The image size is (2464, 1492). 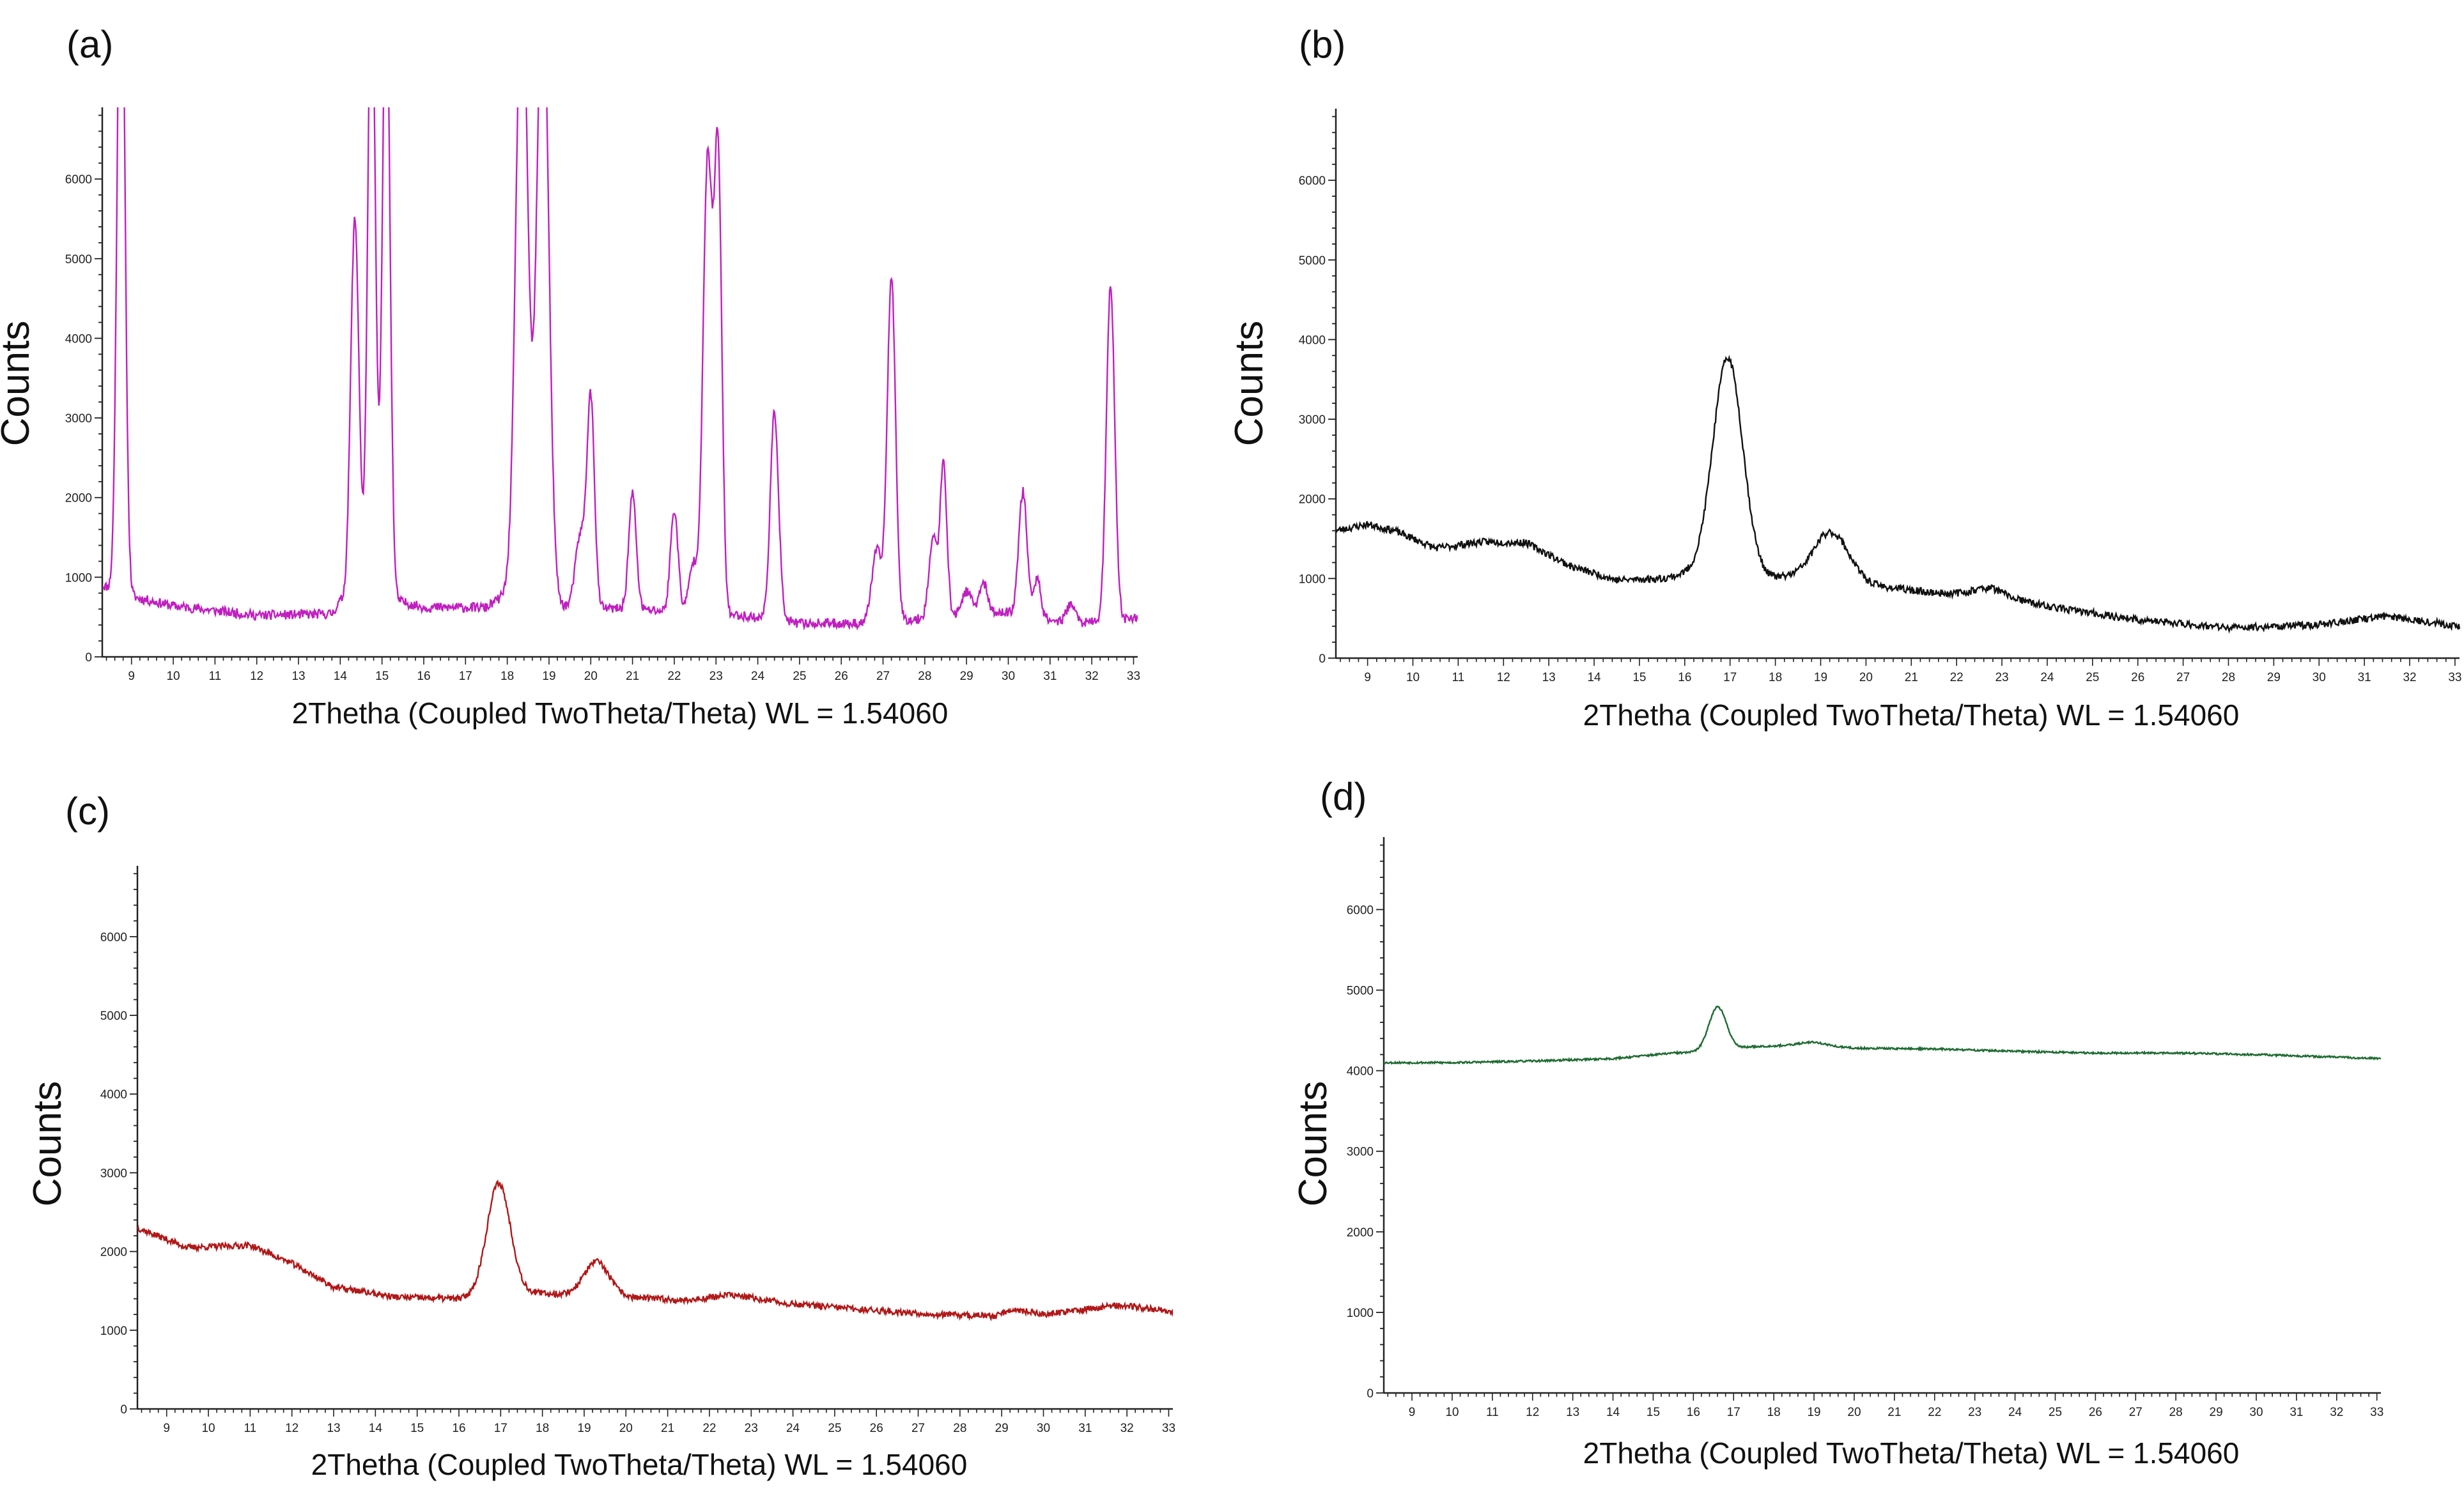 I want to click on panel-a-series-line, so click(x=620, y=369).